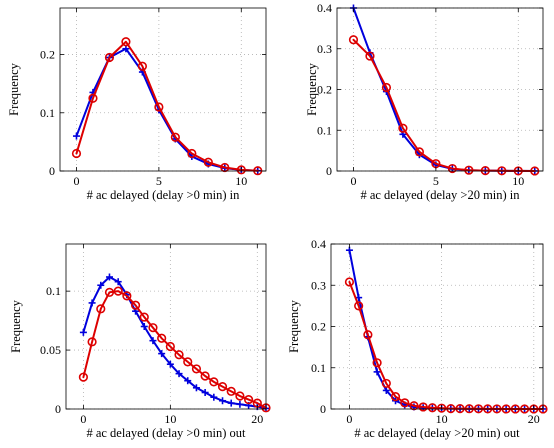 The height and width of the screenshot is (448, 554). I want to click on x-tick-label: 0, so click(349, 419).